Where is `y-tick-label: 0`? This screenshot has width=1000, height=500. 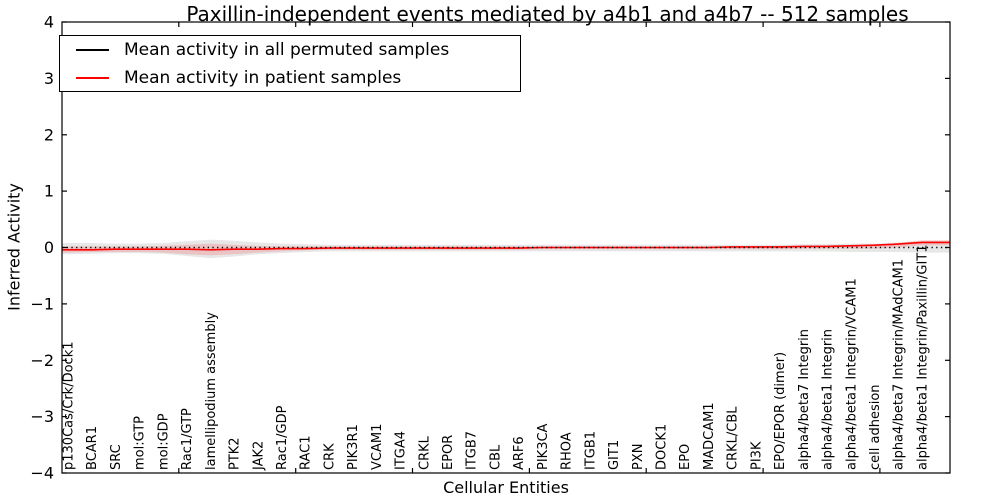 y-tick-label: 0 is located at coordinates (49, 247).